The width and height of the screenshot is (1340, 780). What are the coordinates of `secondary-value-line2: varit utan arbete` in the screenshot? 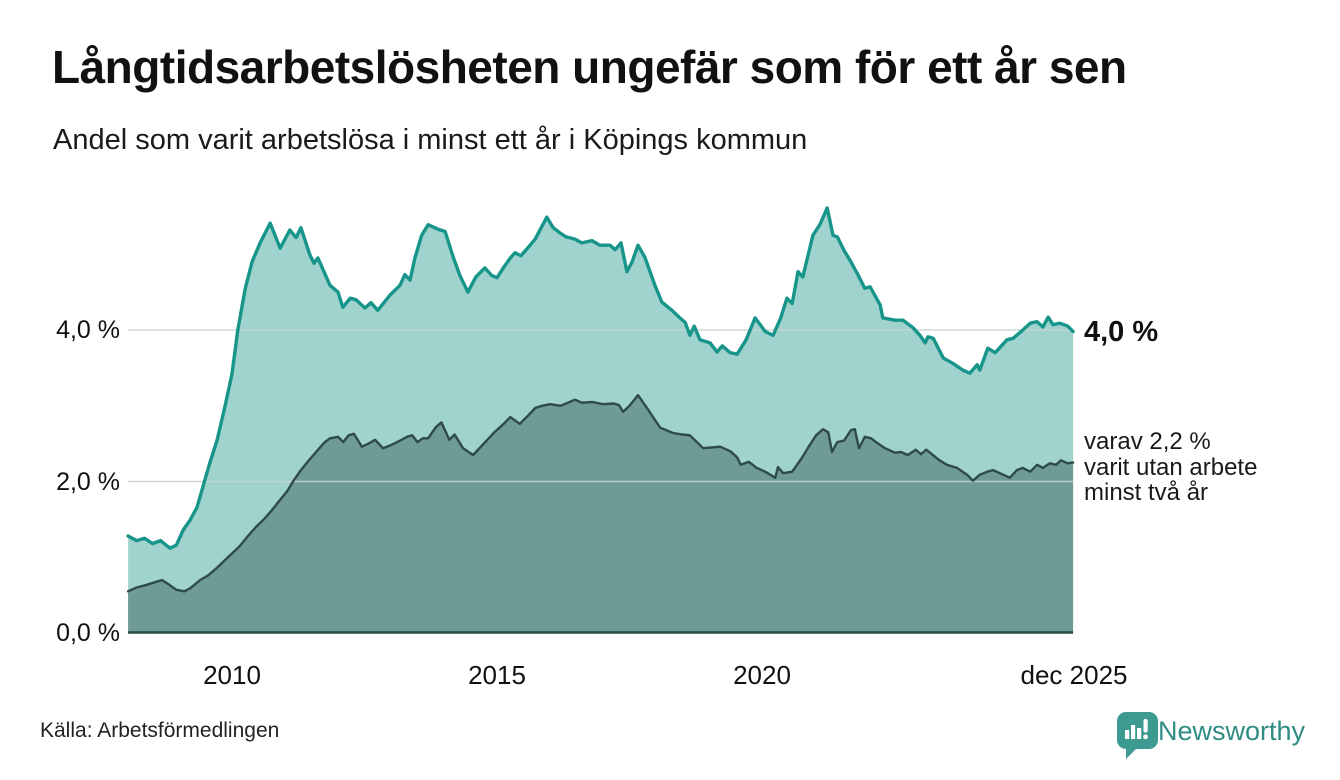 It's located at (1171, 467).